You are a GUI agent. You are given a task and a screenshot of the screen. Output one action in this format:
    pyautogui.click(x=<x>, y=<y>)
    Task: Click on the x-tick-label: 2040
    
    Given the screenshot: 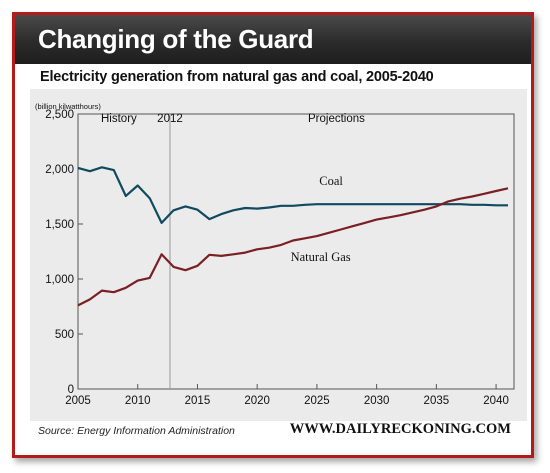 What is the action you would take?
    pyautogui.click(x=496, y=401)
    